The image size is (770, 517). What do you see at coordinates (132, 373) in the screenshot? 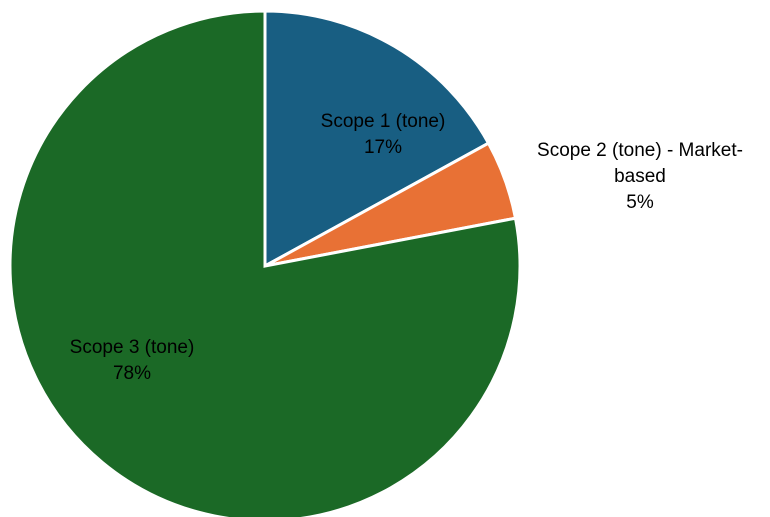
I see `slice-percent-label-3: 78%` at bounding box center [132, 373].